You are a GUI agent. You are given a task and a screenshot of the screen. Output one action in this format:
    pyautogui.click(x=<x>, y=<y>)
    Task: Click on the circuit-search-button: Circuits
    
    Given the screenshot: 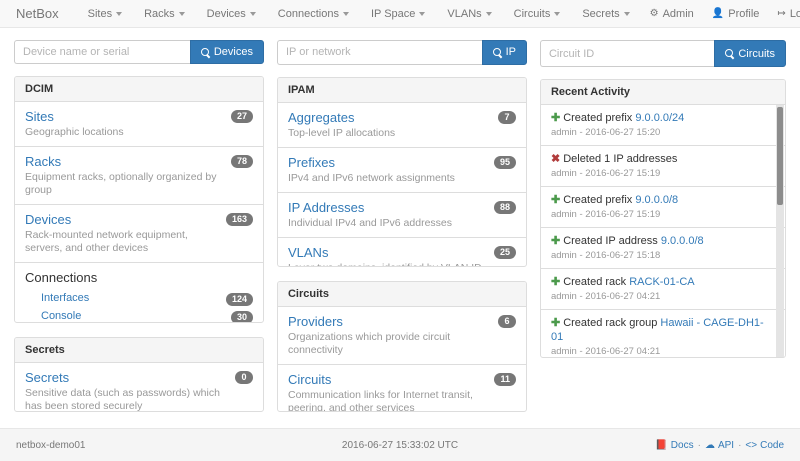 What is the action you would take?
    pyautogui.click(x=750, y=53)
    